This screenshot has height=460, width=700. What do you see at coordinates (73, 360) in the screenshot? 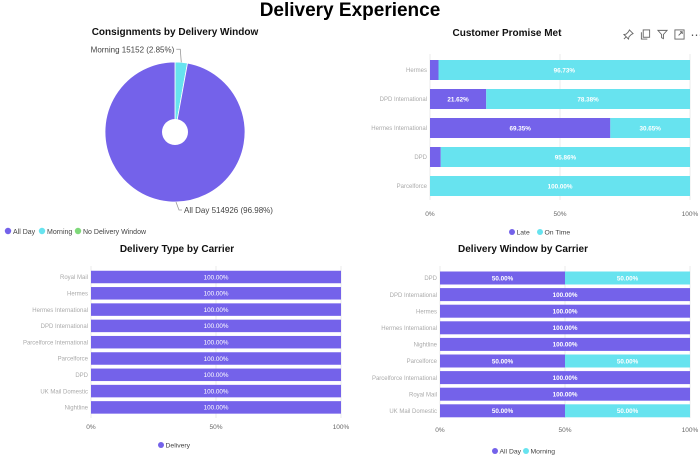
I see `category-label: Parcelforce` at bounding box center [73, 360].